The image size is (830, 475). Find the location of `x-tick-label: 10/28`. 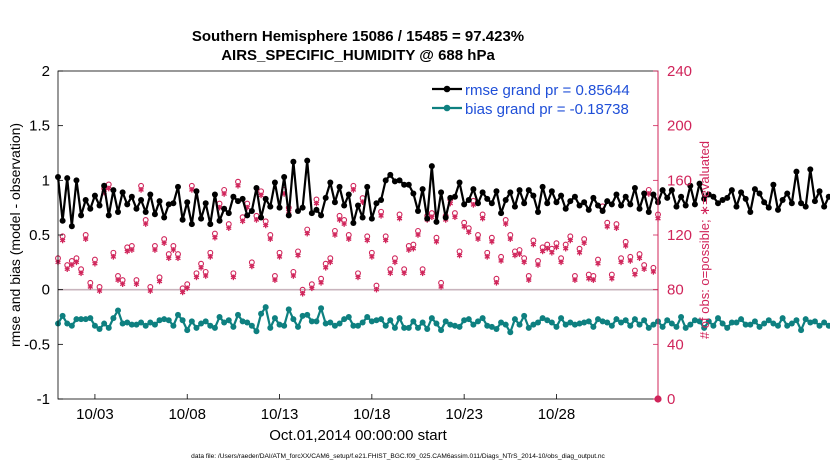

x-tick-label: 10/28 is located at coordinates (557, 414).